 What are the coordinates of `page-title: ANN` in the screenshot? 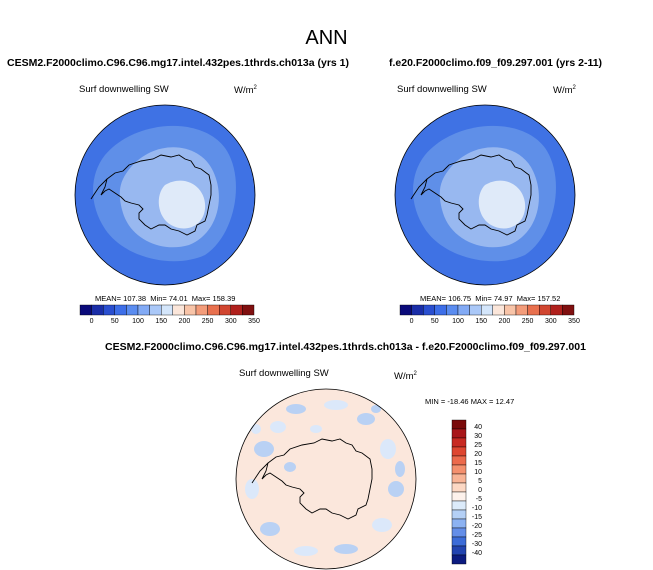 It's located at (326, 38).